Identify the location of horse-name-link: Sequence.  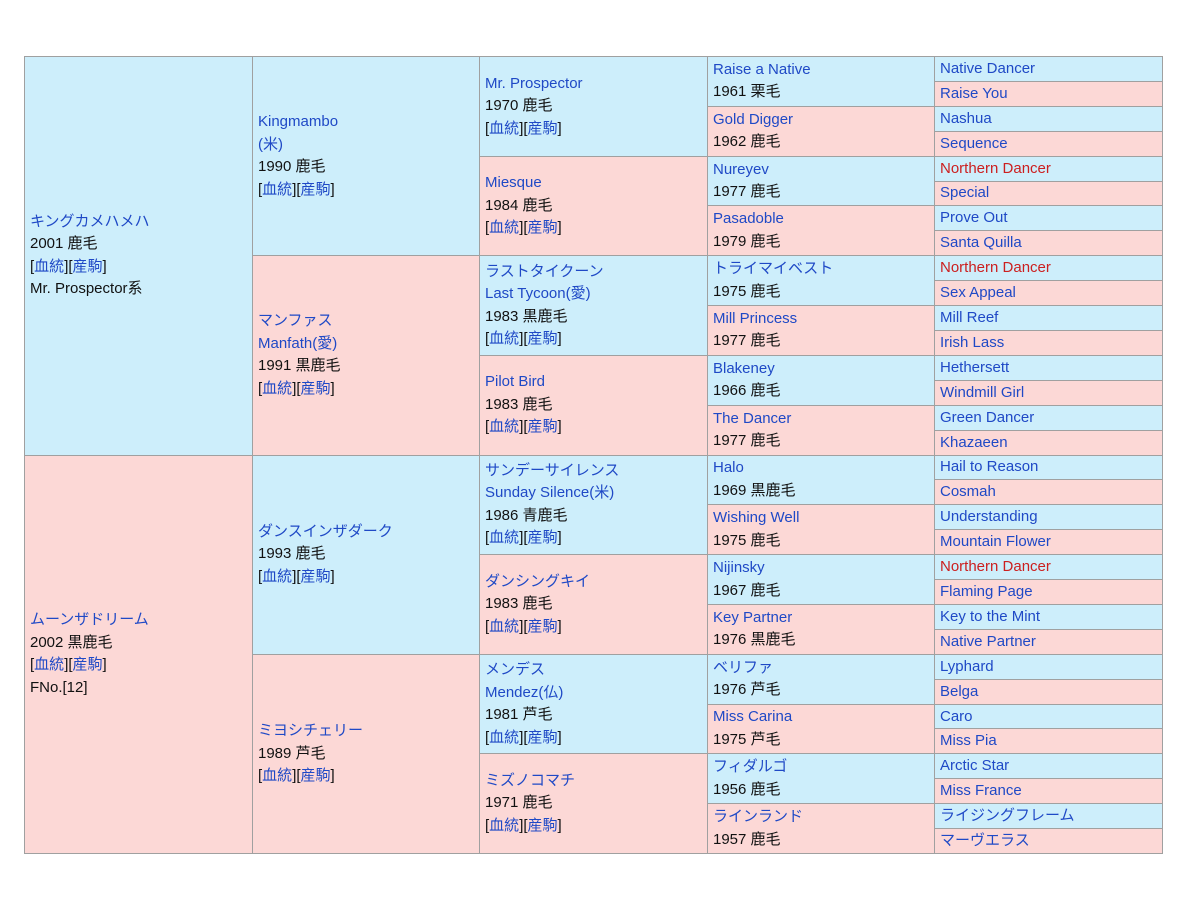
(974, 143).